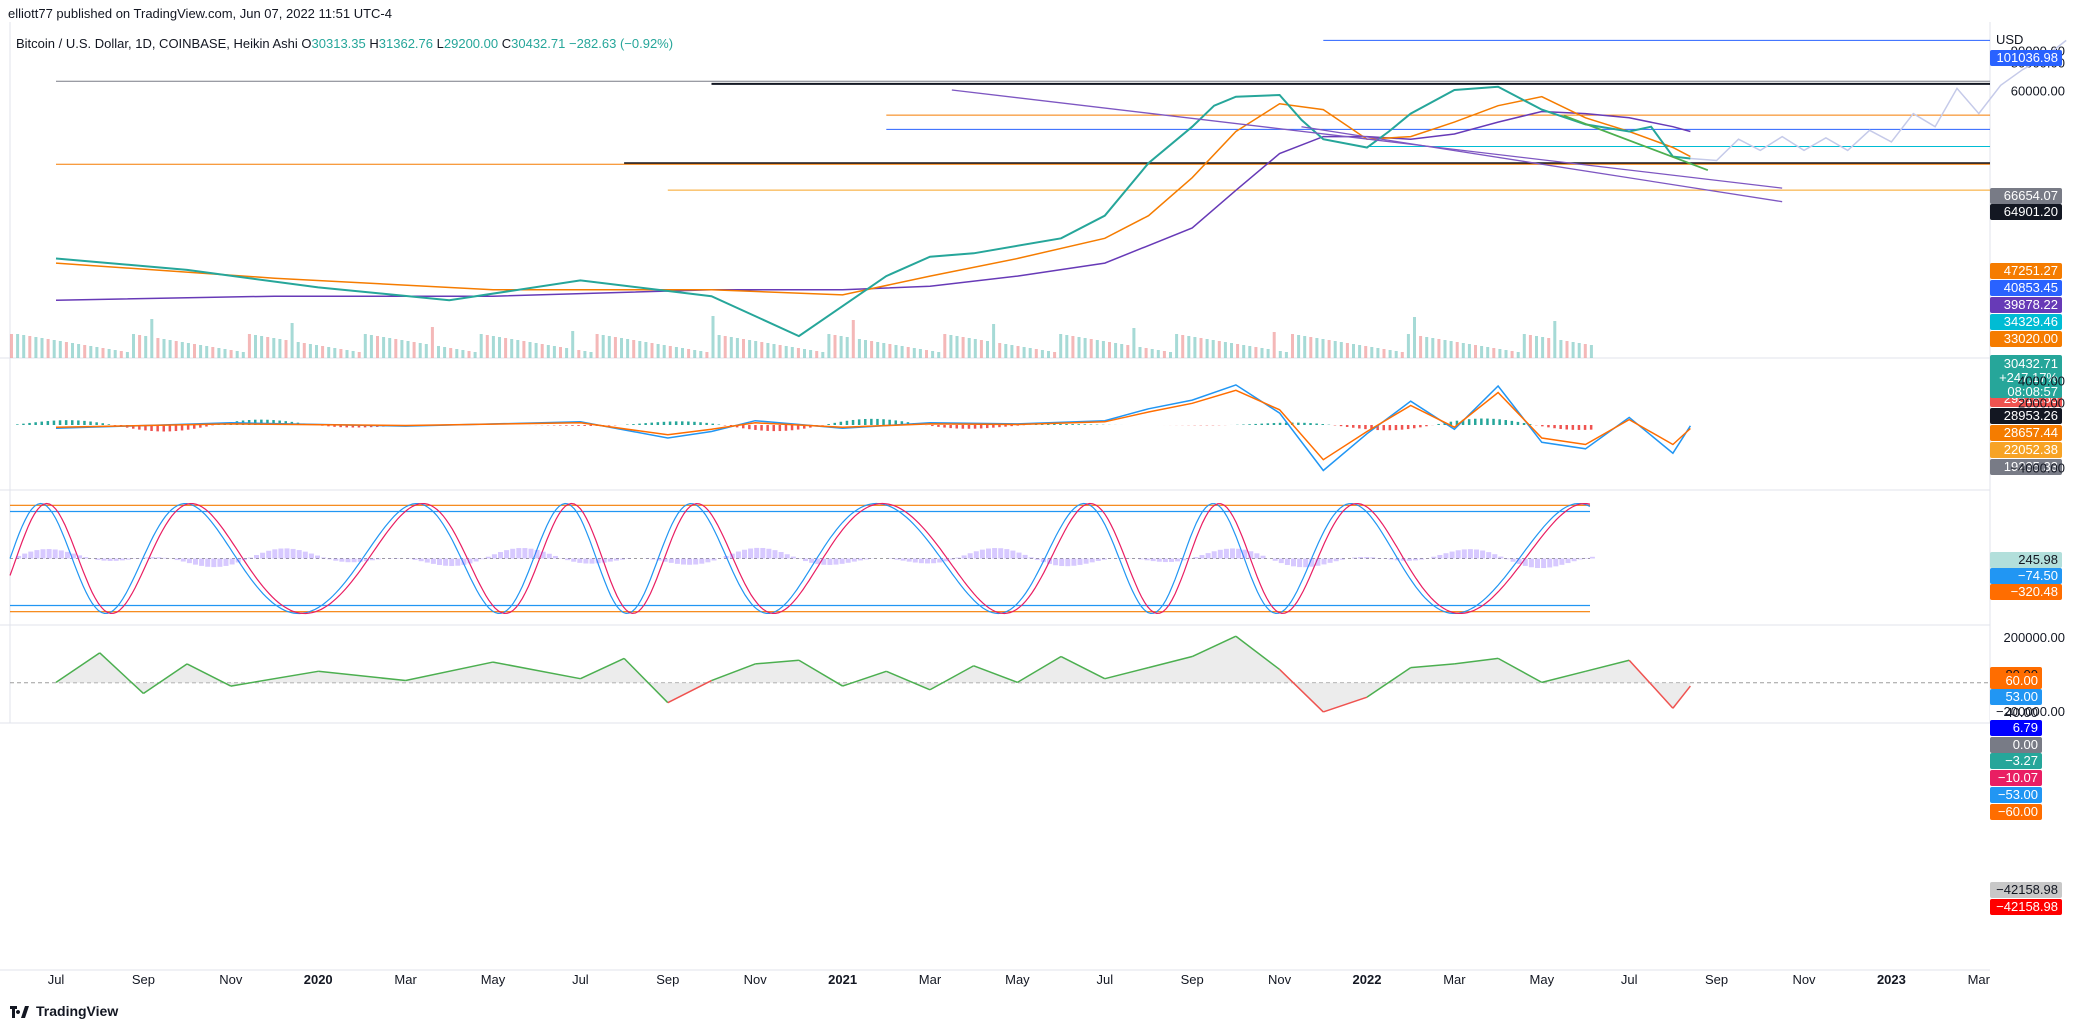 The image size is (2092, 1028). I want to click on stoch-value-text: 60.00, so click(2021, 680).